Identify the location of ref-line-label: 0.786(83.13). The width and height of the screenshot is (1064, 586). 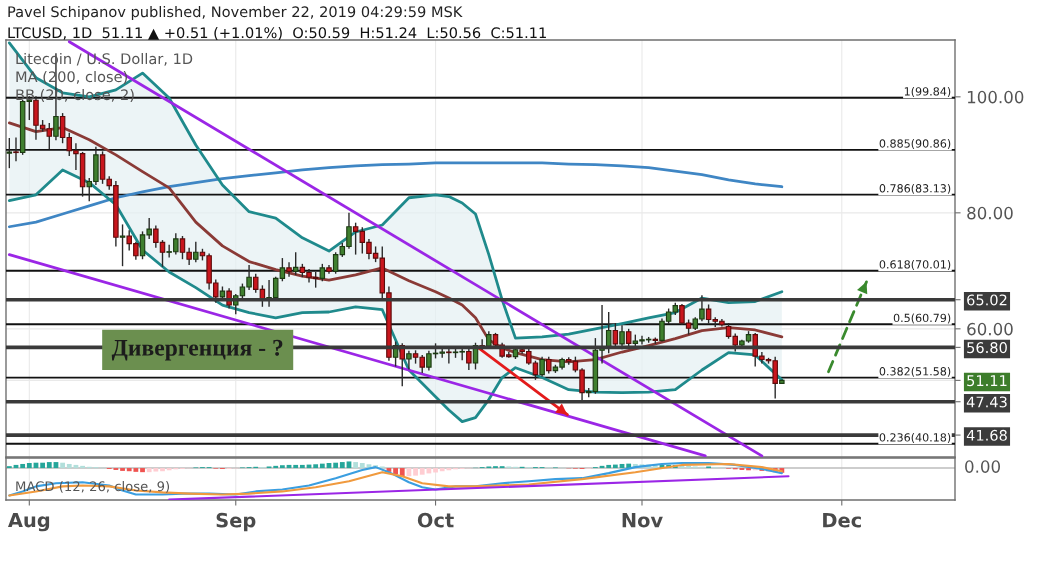
(915, 188).